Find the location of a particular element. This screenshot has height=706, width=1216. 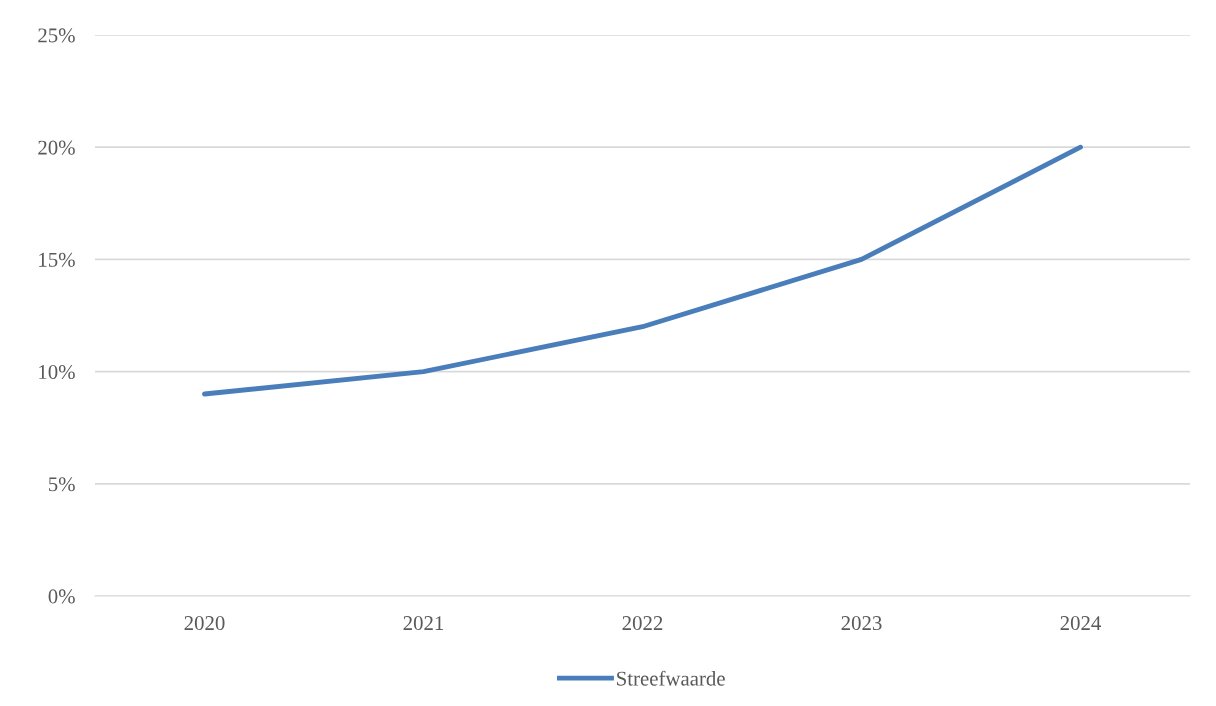

y-tick-label: 10% is located at coordinates (57, 372).